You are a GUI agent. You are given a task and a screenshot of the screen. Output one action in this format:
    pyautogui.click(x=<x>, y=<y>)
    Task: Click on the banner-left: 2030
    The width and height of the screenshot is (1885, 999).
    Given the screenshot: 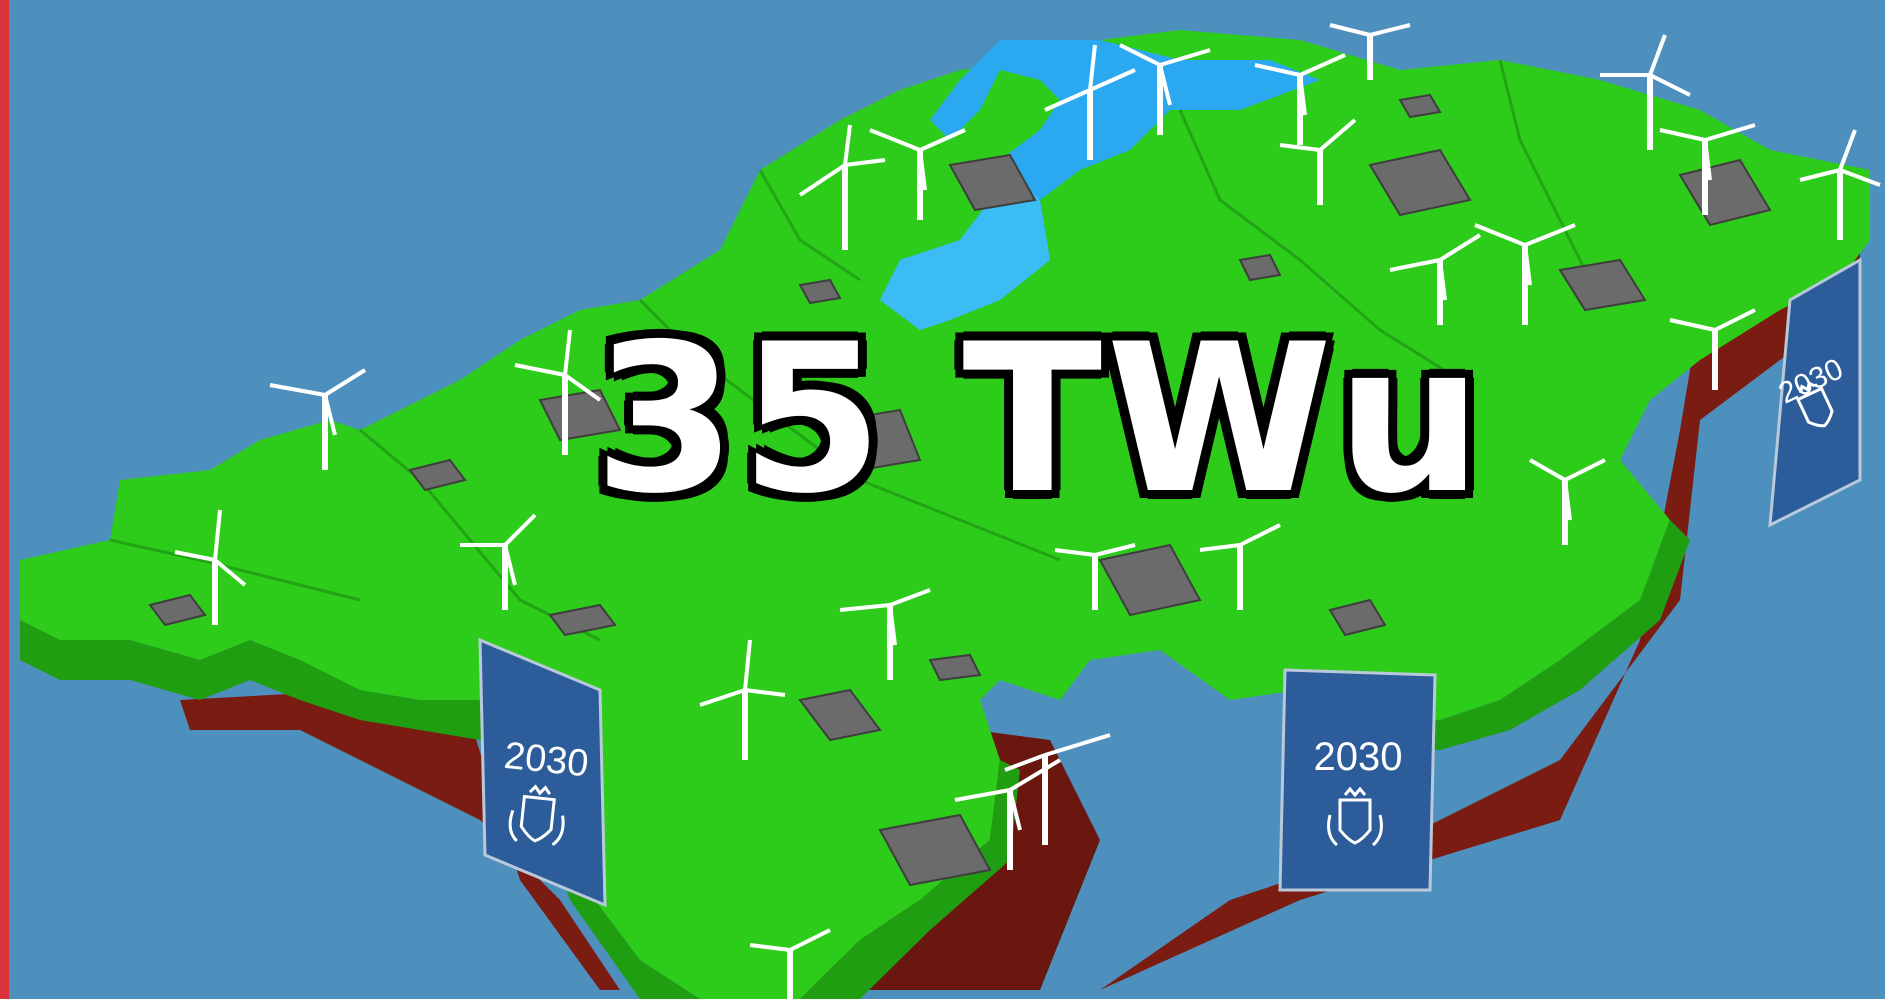 What is the action you would take?
    pyautogui.click(x=542, y=772)
    